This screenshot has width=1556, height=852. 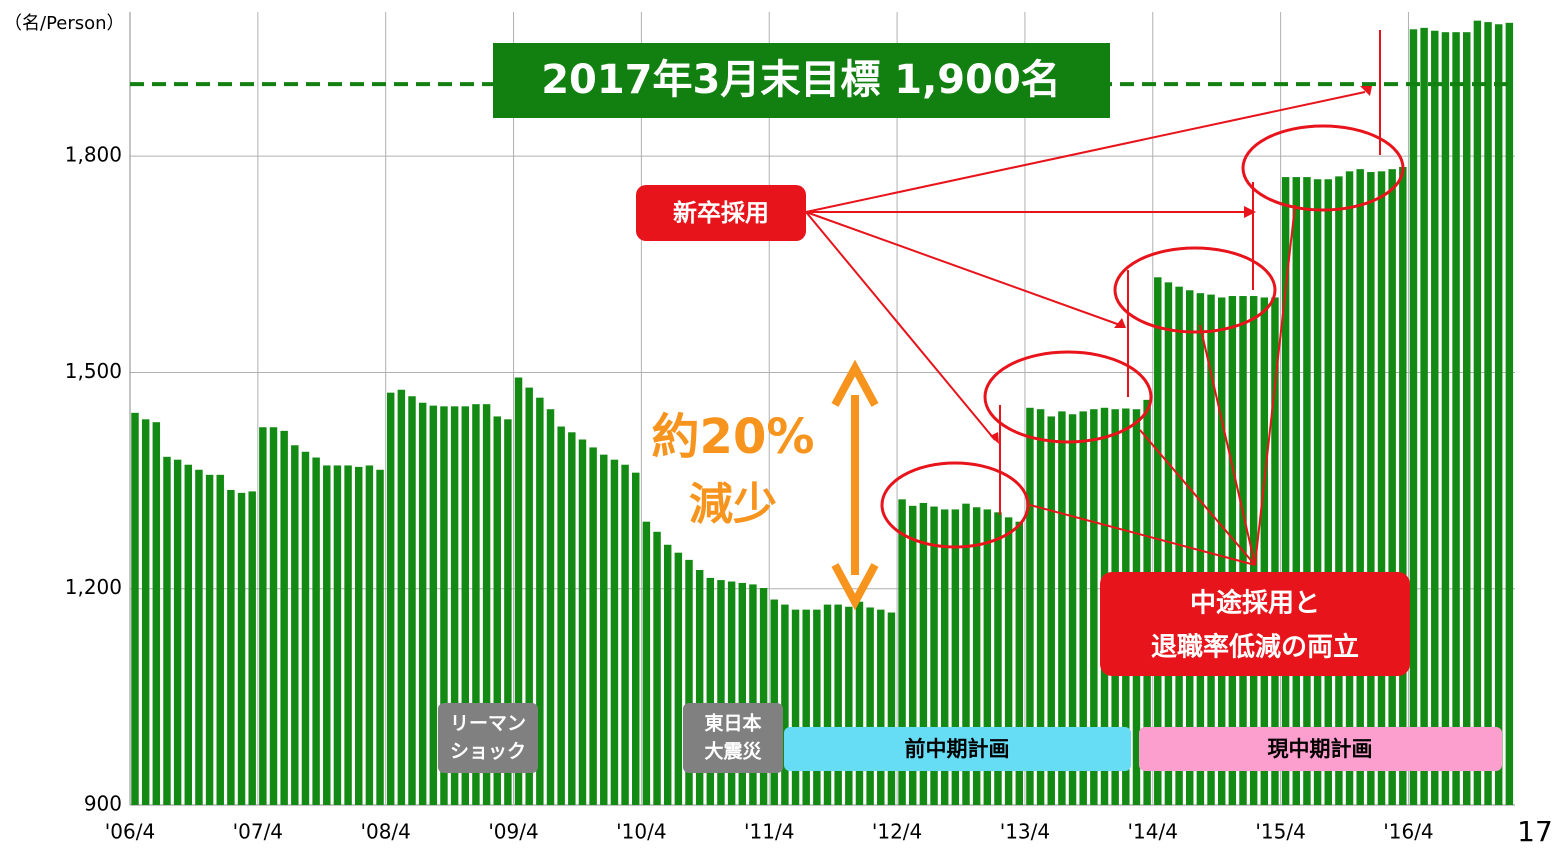 What do you see at coordinates (93, 587) in the screenshot?
I see `y-tick-label: 1,200` at bounding box center [93, 587].